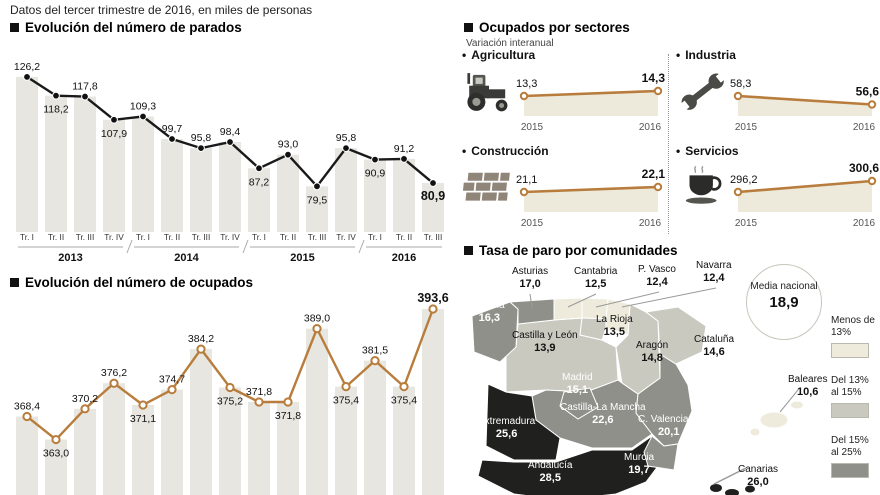 Image resolution: width=880 pixels, height=495 pixels. I want to click on sectores-section-title: Ocupados por sectores, so click(547, 27).